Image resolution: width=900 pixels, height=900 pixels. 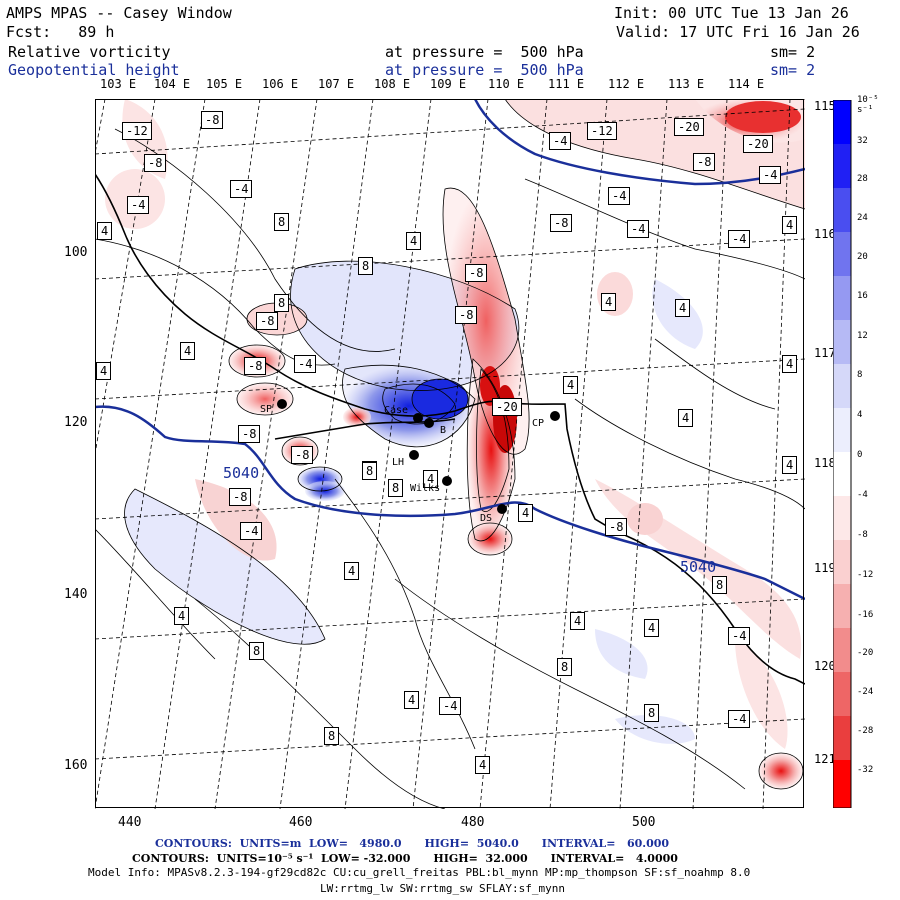 I want to click on station-label: Case, so click(x=396, y=410).